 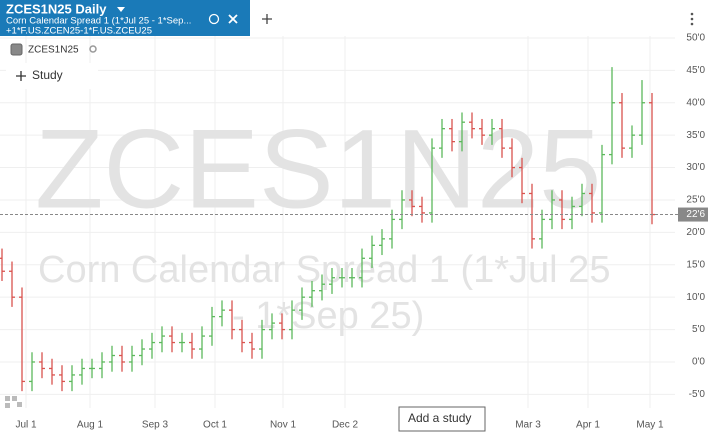 I want to click on add-tab, so click(x=267, y=19).